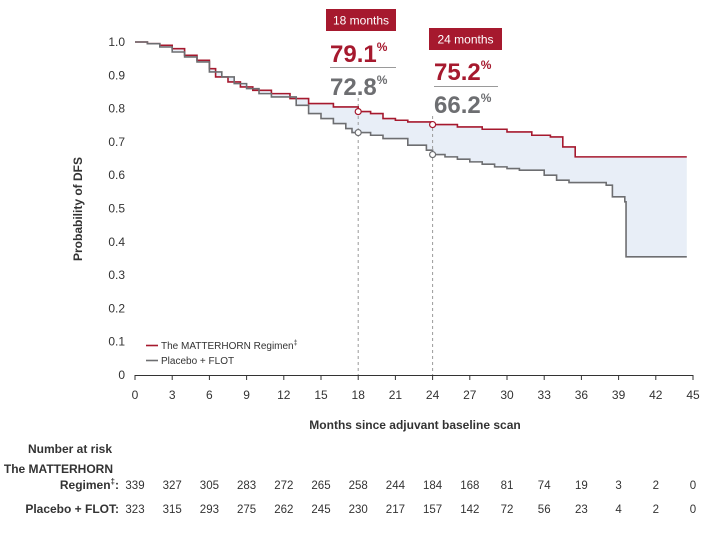  I want to click on x-axis-title: Months since adjuvant baseline scan, so click(414, 425).